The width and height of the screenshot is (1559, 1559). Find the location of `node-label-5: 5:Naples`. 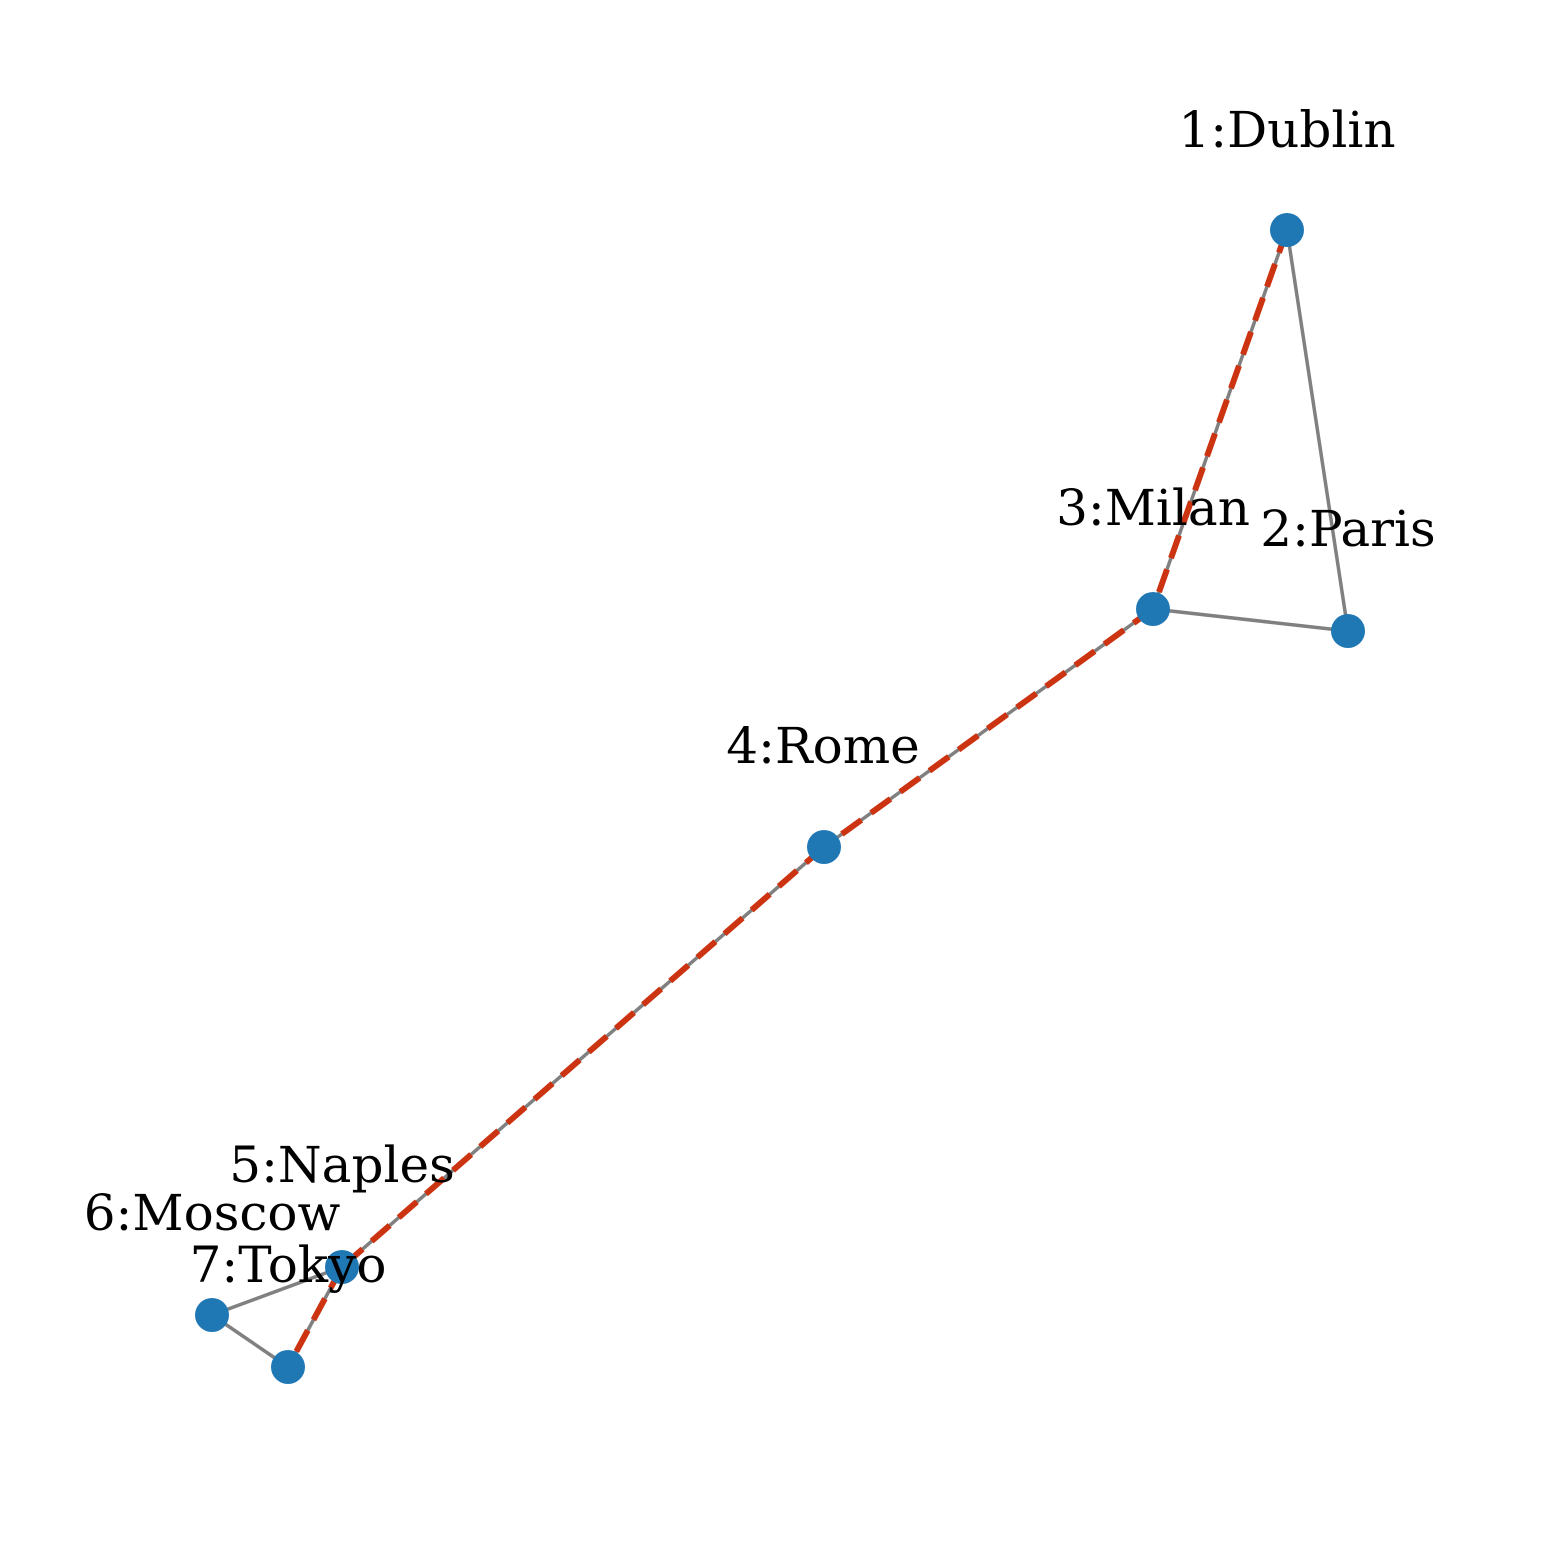

node-label-5: 5:Naples is located at coordinates (341, 1165).